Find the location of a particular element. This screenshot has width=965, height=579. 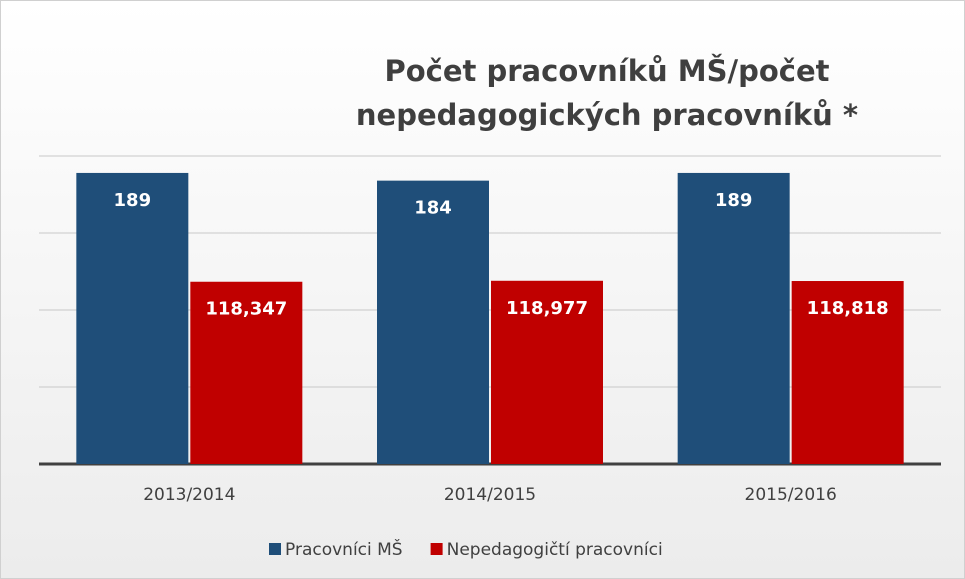

legend-label: Nepedagogičtí pracovníci is located at coordinates (555, 550).